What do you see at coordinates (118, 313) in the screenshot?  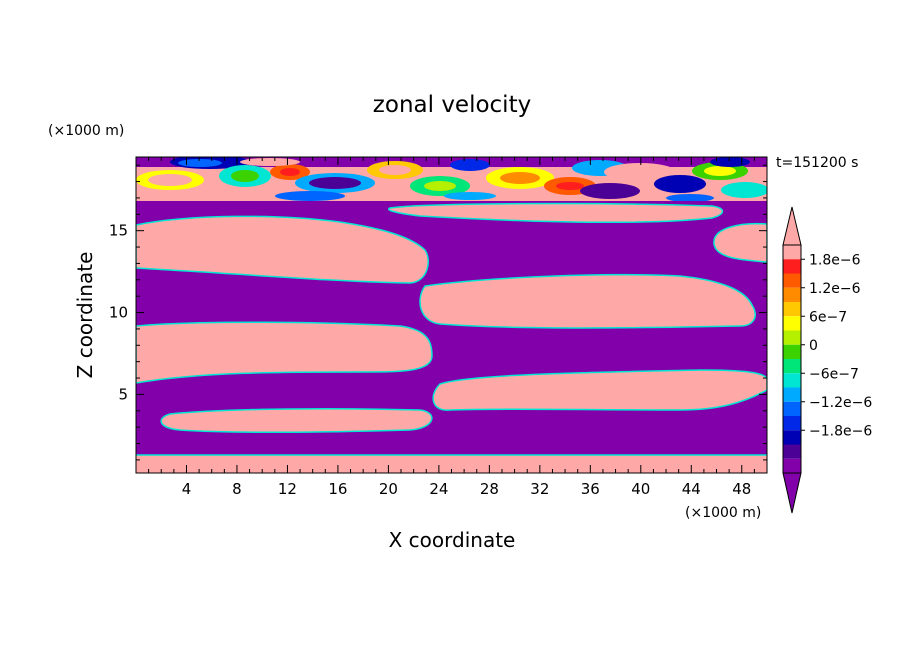 I see `y-tick-label: 10` at bounding box center [118, 313].